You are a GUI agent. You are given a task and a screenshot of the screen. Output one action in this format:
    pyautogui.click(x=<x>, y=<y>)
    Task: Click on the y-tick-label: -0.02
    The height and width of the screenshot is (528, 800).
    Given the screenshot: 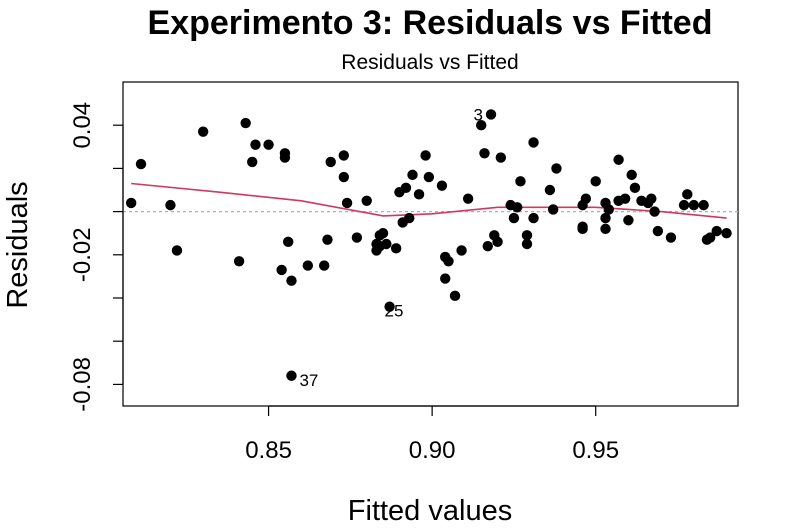 What is the action you would take?
    pyautogui.click(x=82, y=254)
    